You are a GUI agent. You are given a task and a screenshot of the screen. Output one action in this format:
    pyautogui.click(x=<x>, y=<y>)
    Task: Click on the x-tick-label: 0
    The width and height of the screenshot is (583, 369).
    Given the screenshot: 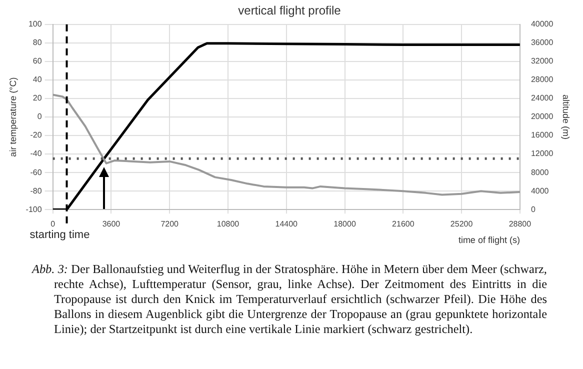 What is the action you would take?
    pyautogui.click(x=53, y=224)
    